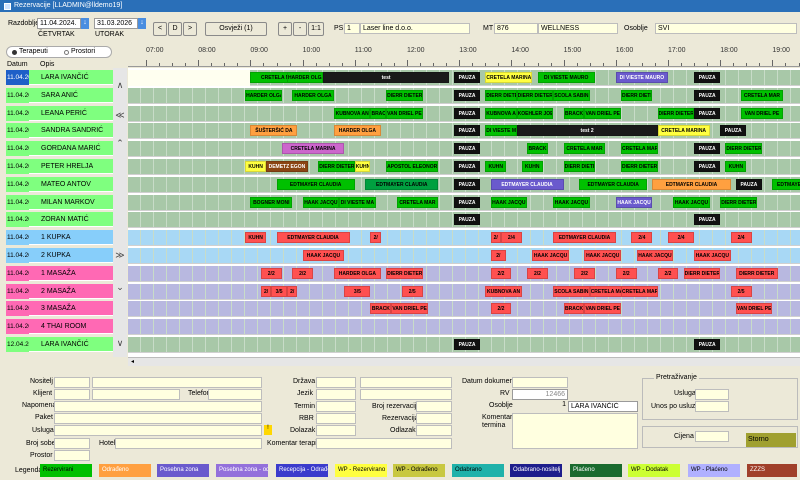  What do you see at coordinates (712, 406) in the screenshot?
I see `unos-po-usluzi-input` at bounding box center [712, 406].